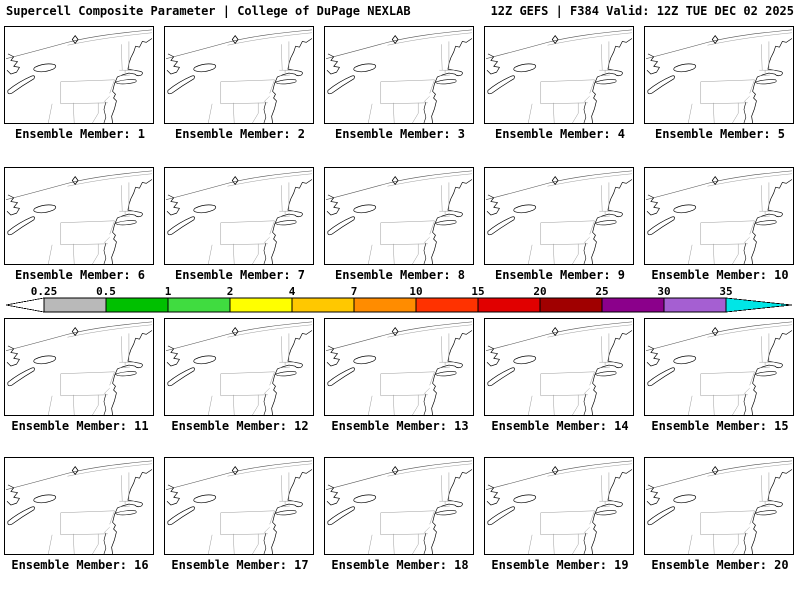 The image size is (800, 600). What do you see at coordinates (400, 426) in the screenshot?
I see `ensemble-member-label: Ensemble Member: 13` at bounding box center [400, 426].